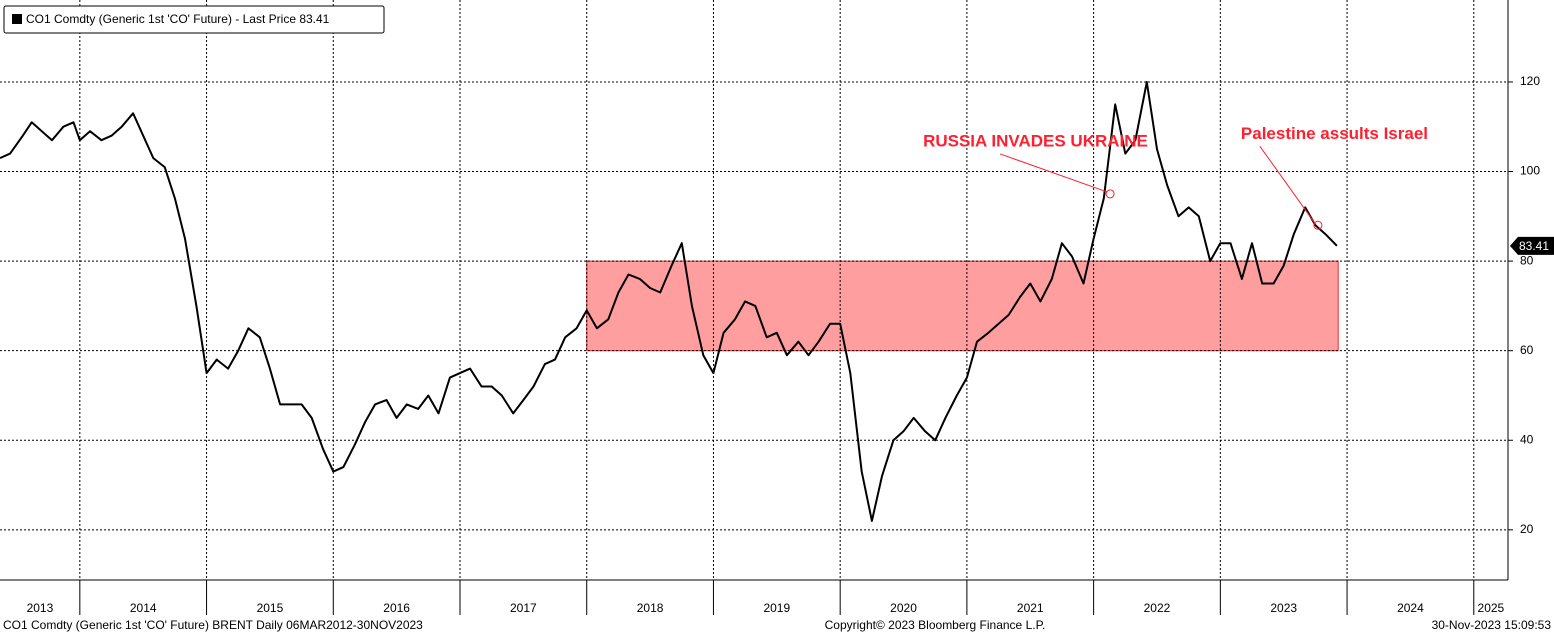  What do you see at coordinates (143, 608) in the screenshot?
I see `x-tick-label: 2014` at bounding box center [143, 608].